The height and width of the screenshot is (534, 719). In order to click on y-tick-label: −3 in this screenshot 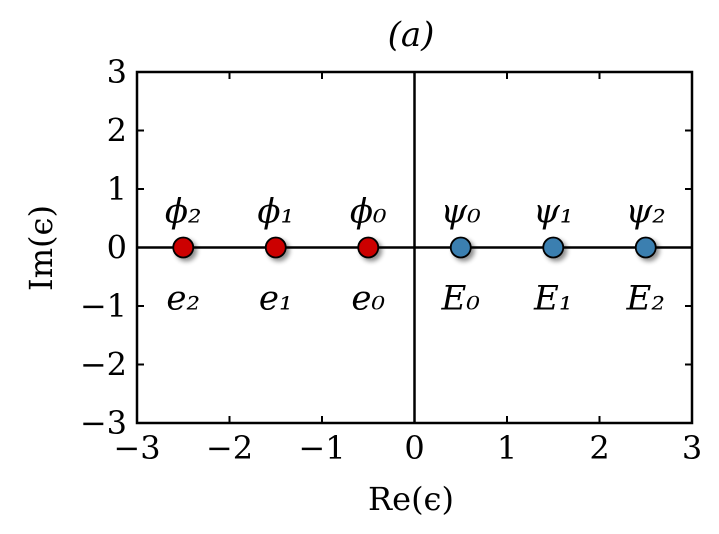, I will do `click(103, 423)`.